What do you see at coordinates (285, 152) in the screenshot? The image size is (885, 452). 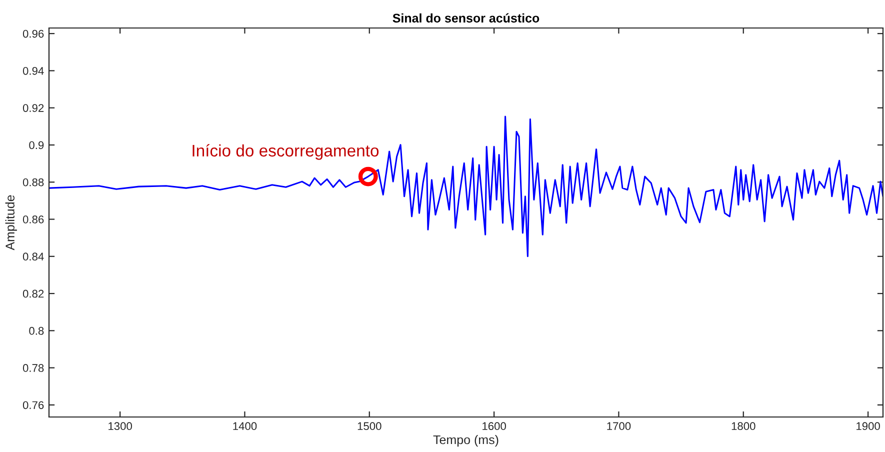 I see `annotation: Início do escorregamento` at bounding box center [285, 152].